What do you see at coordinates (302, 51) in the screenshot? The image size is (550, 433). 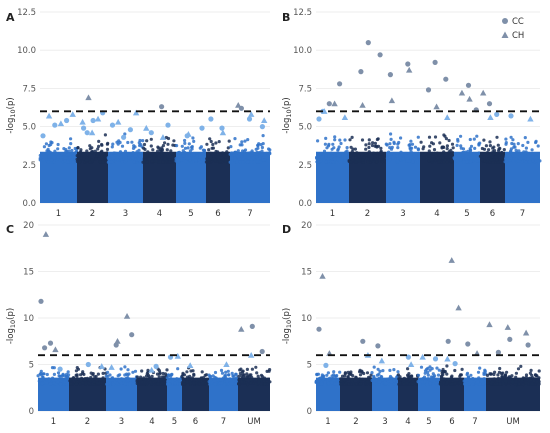 I see `y-tick-label: 10.0` at bounding box center [302, 51].